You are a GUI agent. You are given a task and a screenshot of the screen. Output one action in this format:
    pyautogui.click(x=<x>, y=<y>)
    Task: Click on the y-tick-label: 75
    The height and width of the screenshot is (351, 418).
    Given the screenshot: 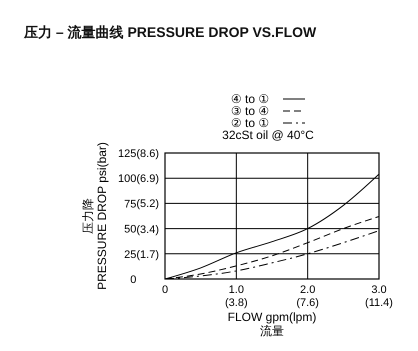 What is the action you would take?
    pyautogui.click(x=130, y=204)
    